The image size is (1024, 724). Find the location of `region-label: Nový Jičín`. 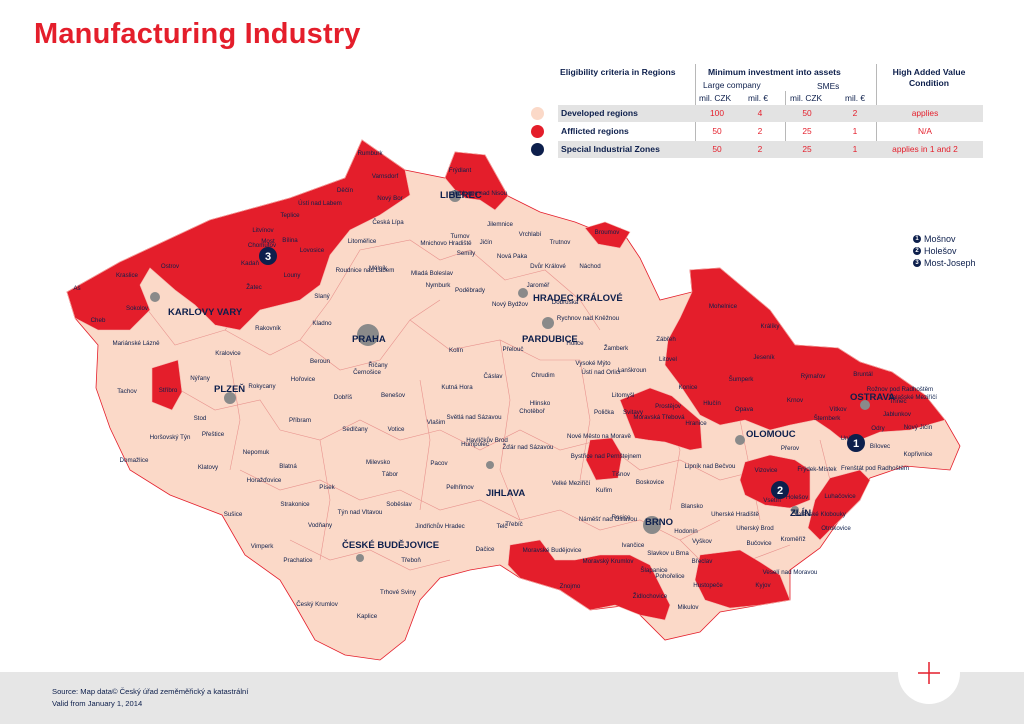

region-label: Nový Jičín is located at coordinates (918, 427).